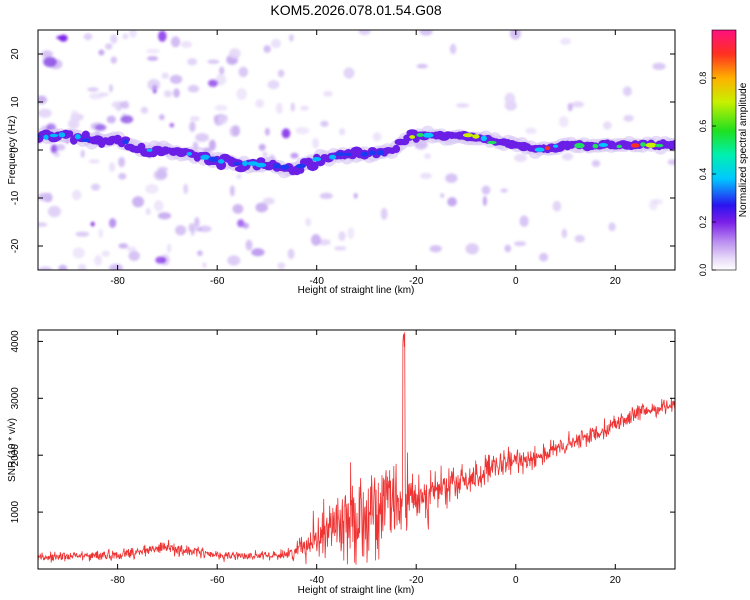 The image size is (750, 600). What do you see at coordinates (15, 341) in the screenshot?
I see `y-tick-label: 4000` at bounding box center [15, 341].